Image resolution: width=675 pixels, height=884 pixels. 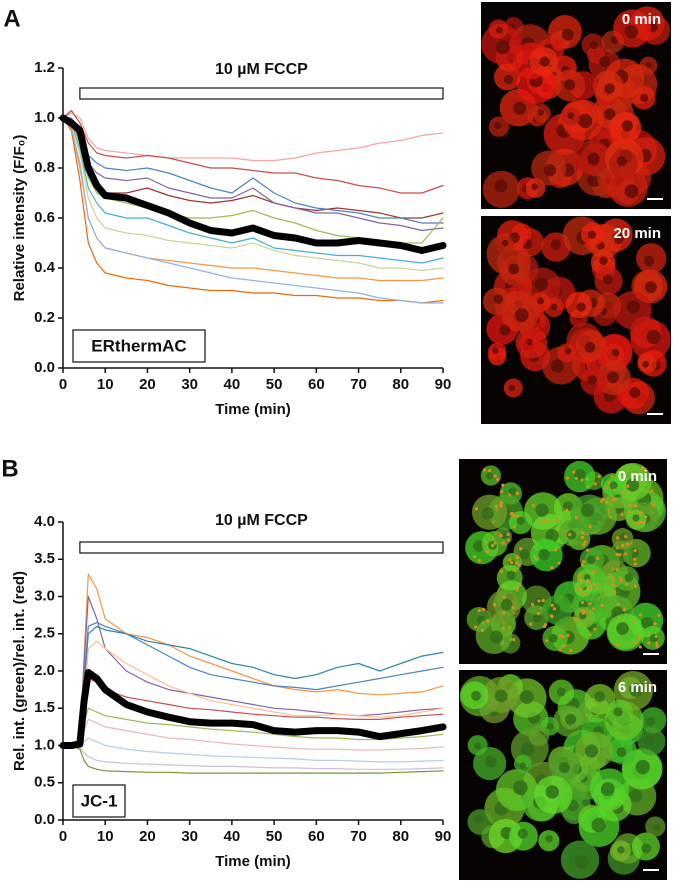 I want to click on image-label: 6 min, so click(x=637, y=687).